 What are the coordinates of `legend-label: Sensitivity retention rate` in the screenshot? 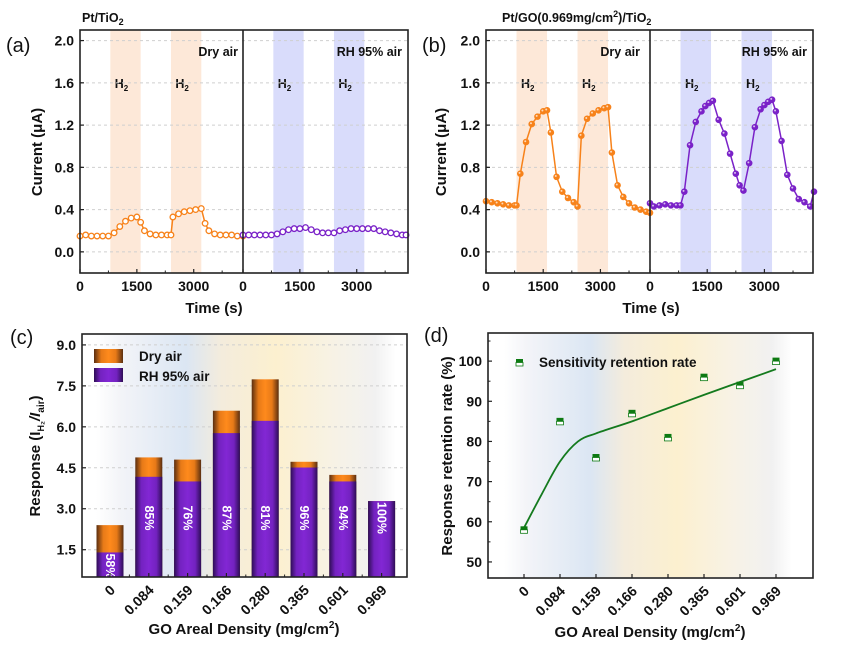 It's located at (618, 362).